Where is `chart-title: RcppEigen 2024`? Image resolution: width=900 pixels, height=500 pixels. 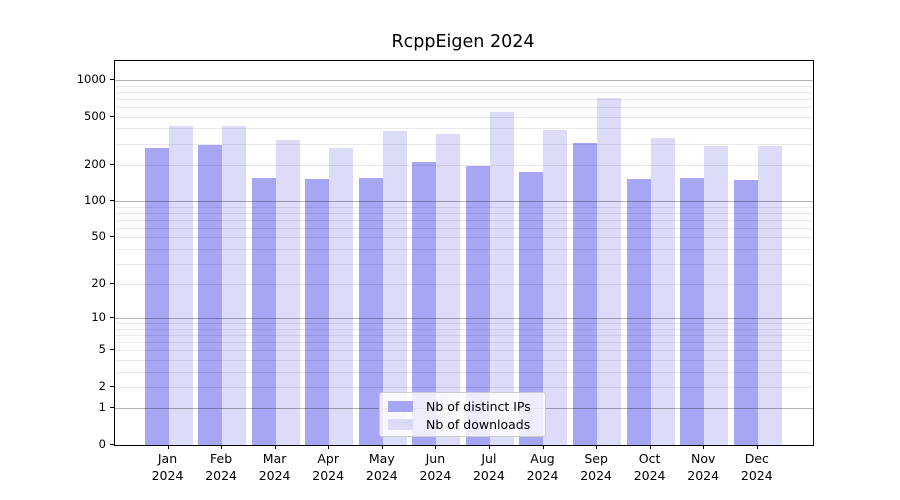 chart-title: RcppEigen 2024 is located at coordinates (463, 42).